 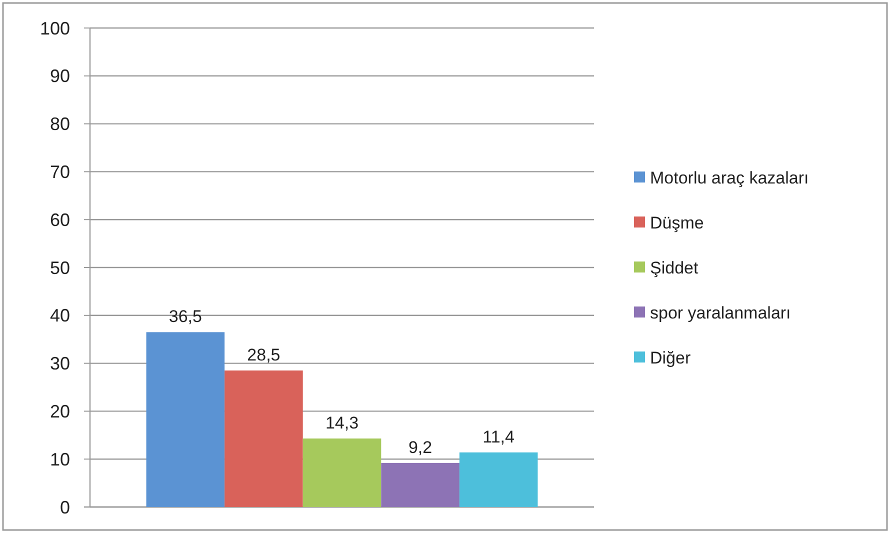 What do you see at coordinates (60, 459) in the screenshot?
I see `y-tick-label: 10` at bounding box center [60, 459].